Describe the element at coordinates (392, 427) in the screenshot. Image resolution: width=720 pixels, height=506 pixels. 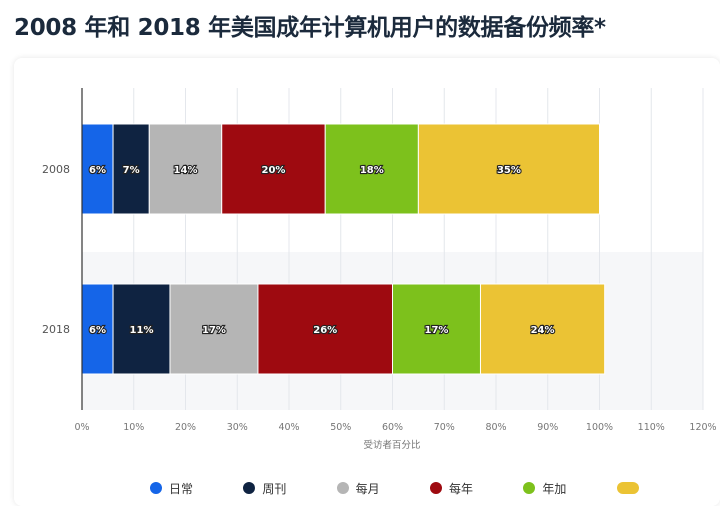
I see `x-tick-label: 60%` at that location.